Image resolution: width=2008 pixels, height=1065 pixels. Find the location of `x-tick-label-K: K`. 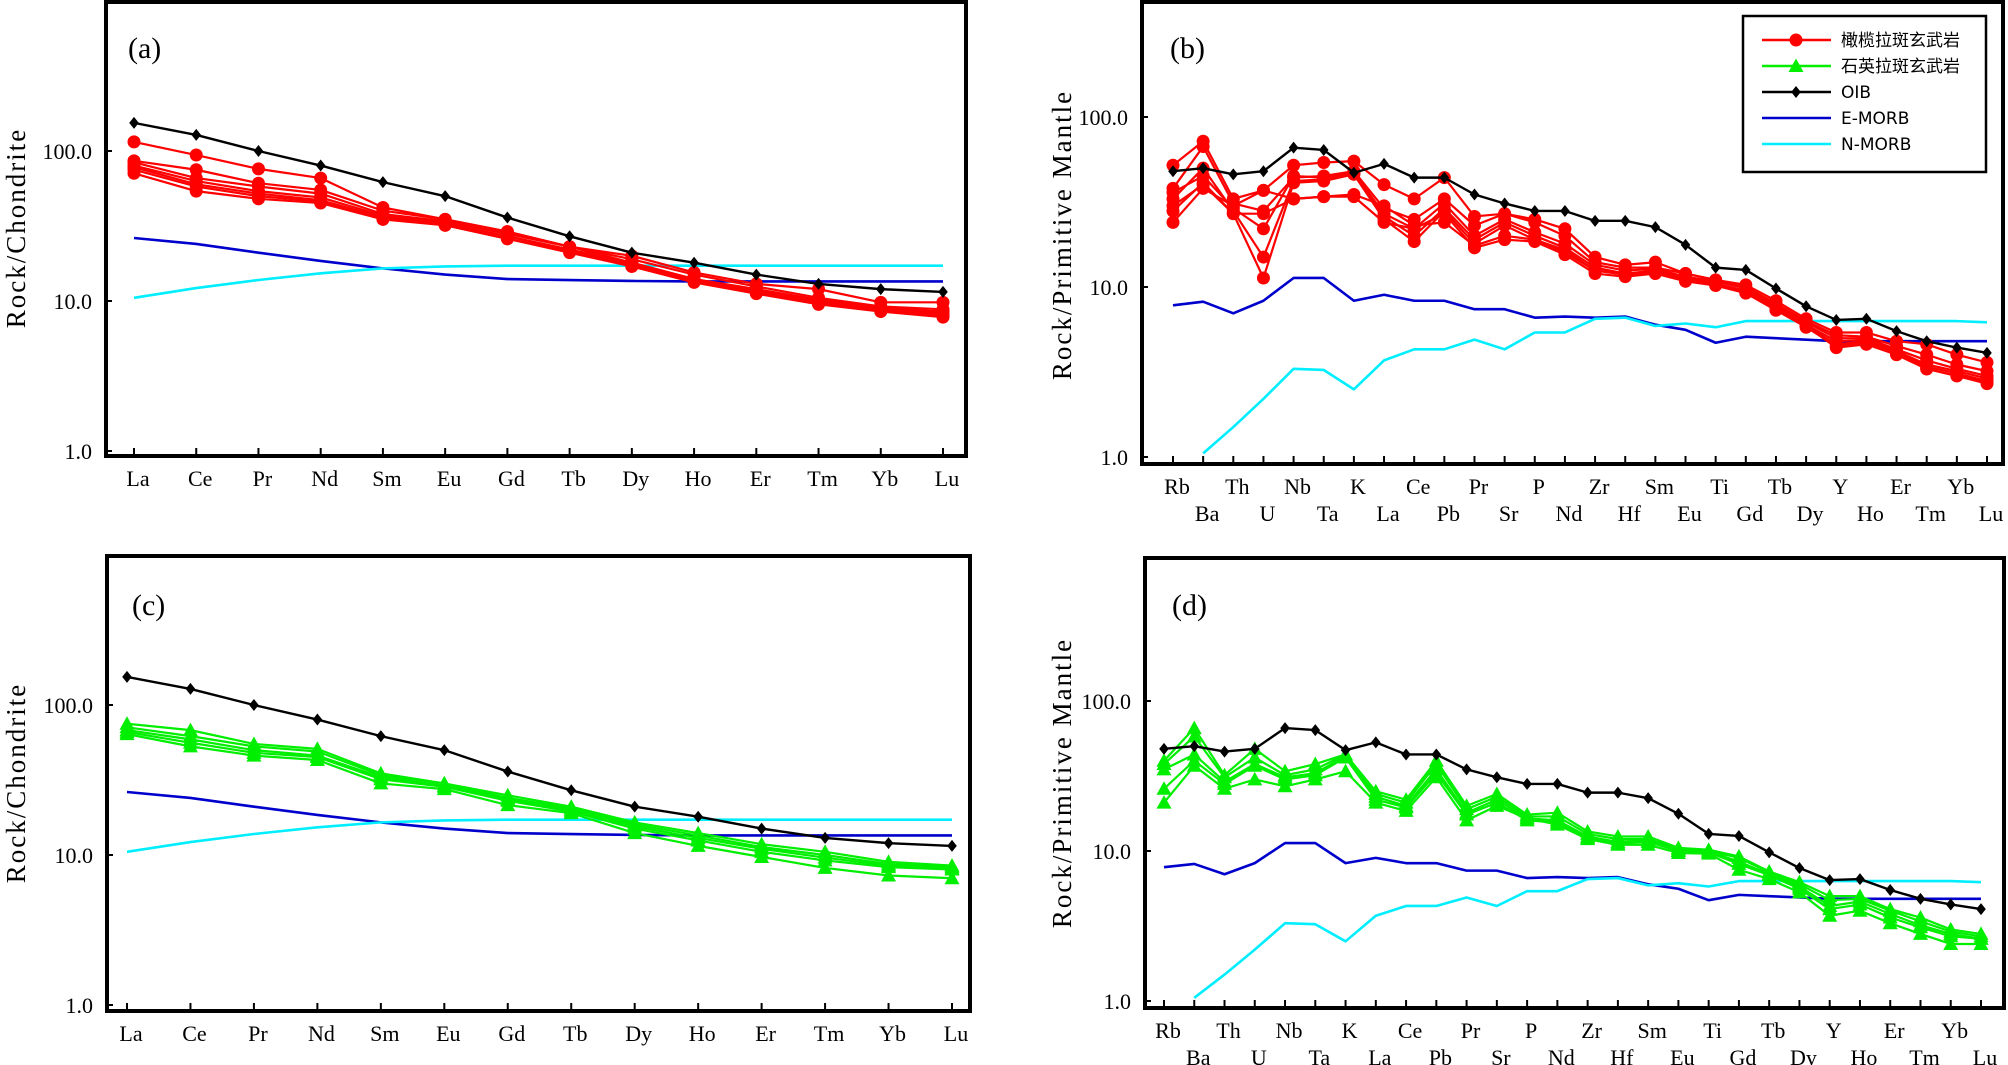

x-tick-label-K: K is located at coordinates (1350, 1030).